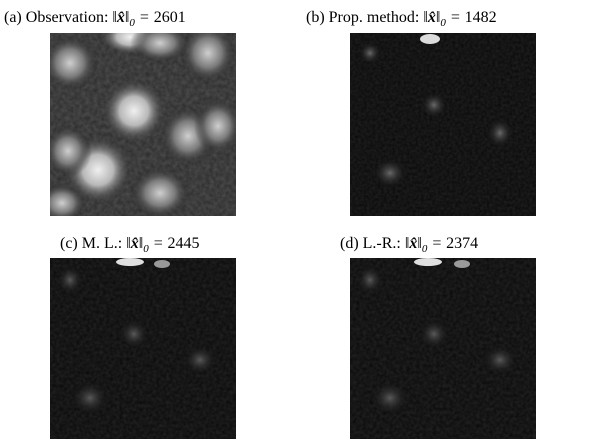 This screenshot has height=439, width=591. I want to click on panel-b-norm: ‖x̂‖0 =, so click(444, 19).